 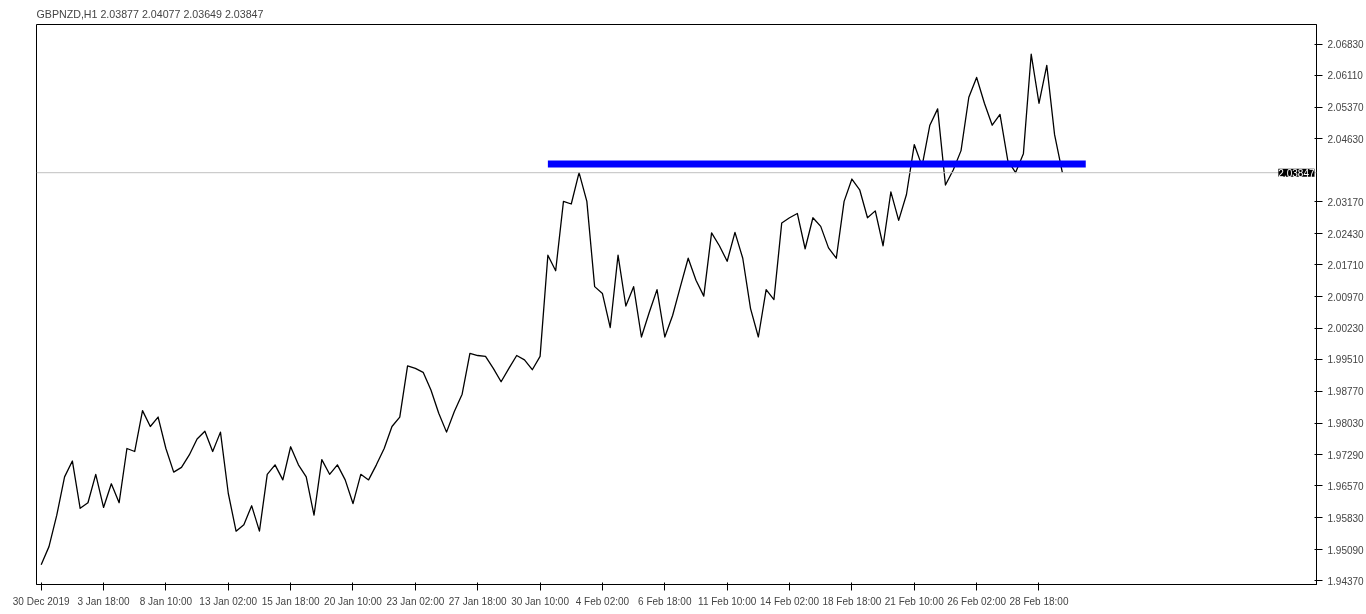 I want to click on x-tick-label: 23 Jan 02:00, so click(x=415, y=601).